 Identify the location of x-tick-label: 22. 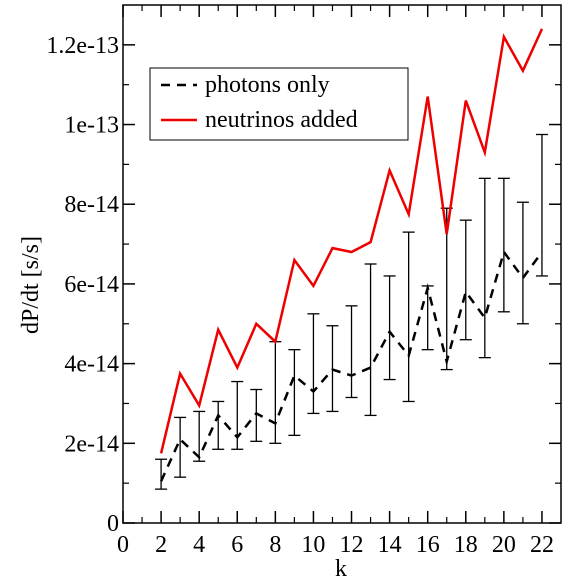
(542, 545).